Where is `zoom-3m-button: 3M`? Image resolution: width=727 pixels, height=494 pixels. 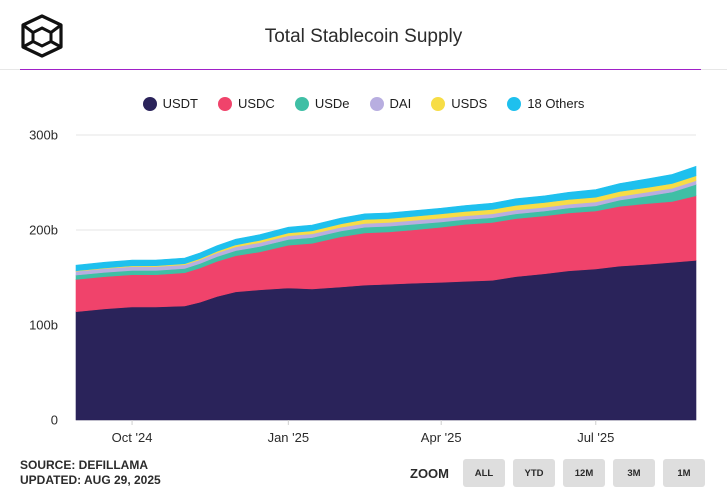
zoom-3m-button: 3M is located at coordinates (634, 473).